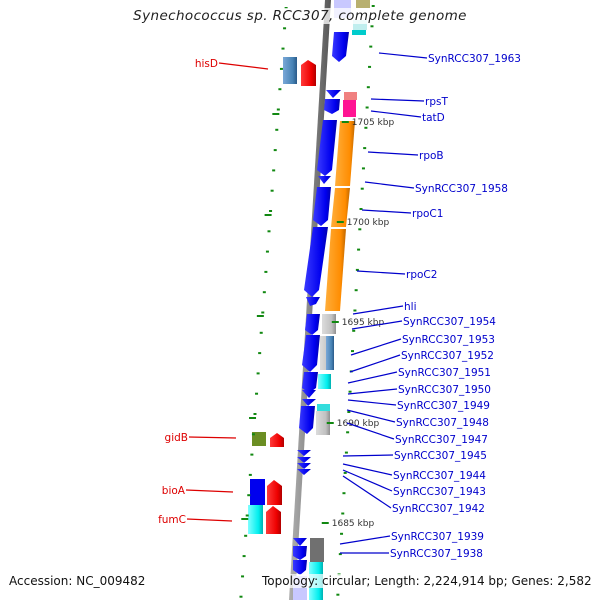  What do you see at coordinates (447, 356) in the screenshot?
I see `gene-label: SynRCC307_1952` at bounding box center [447, 356].